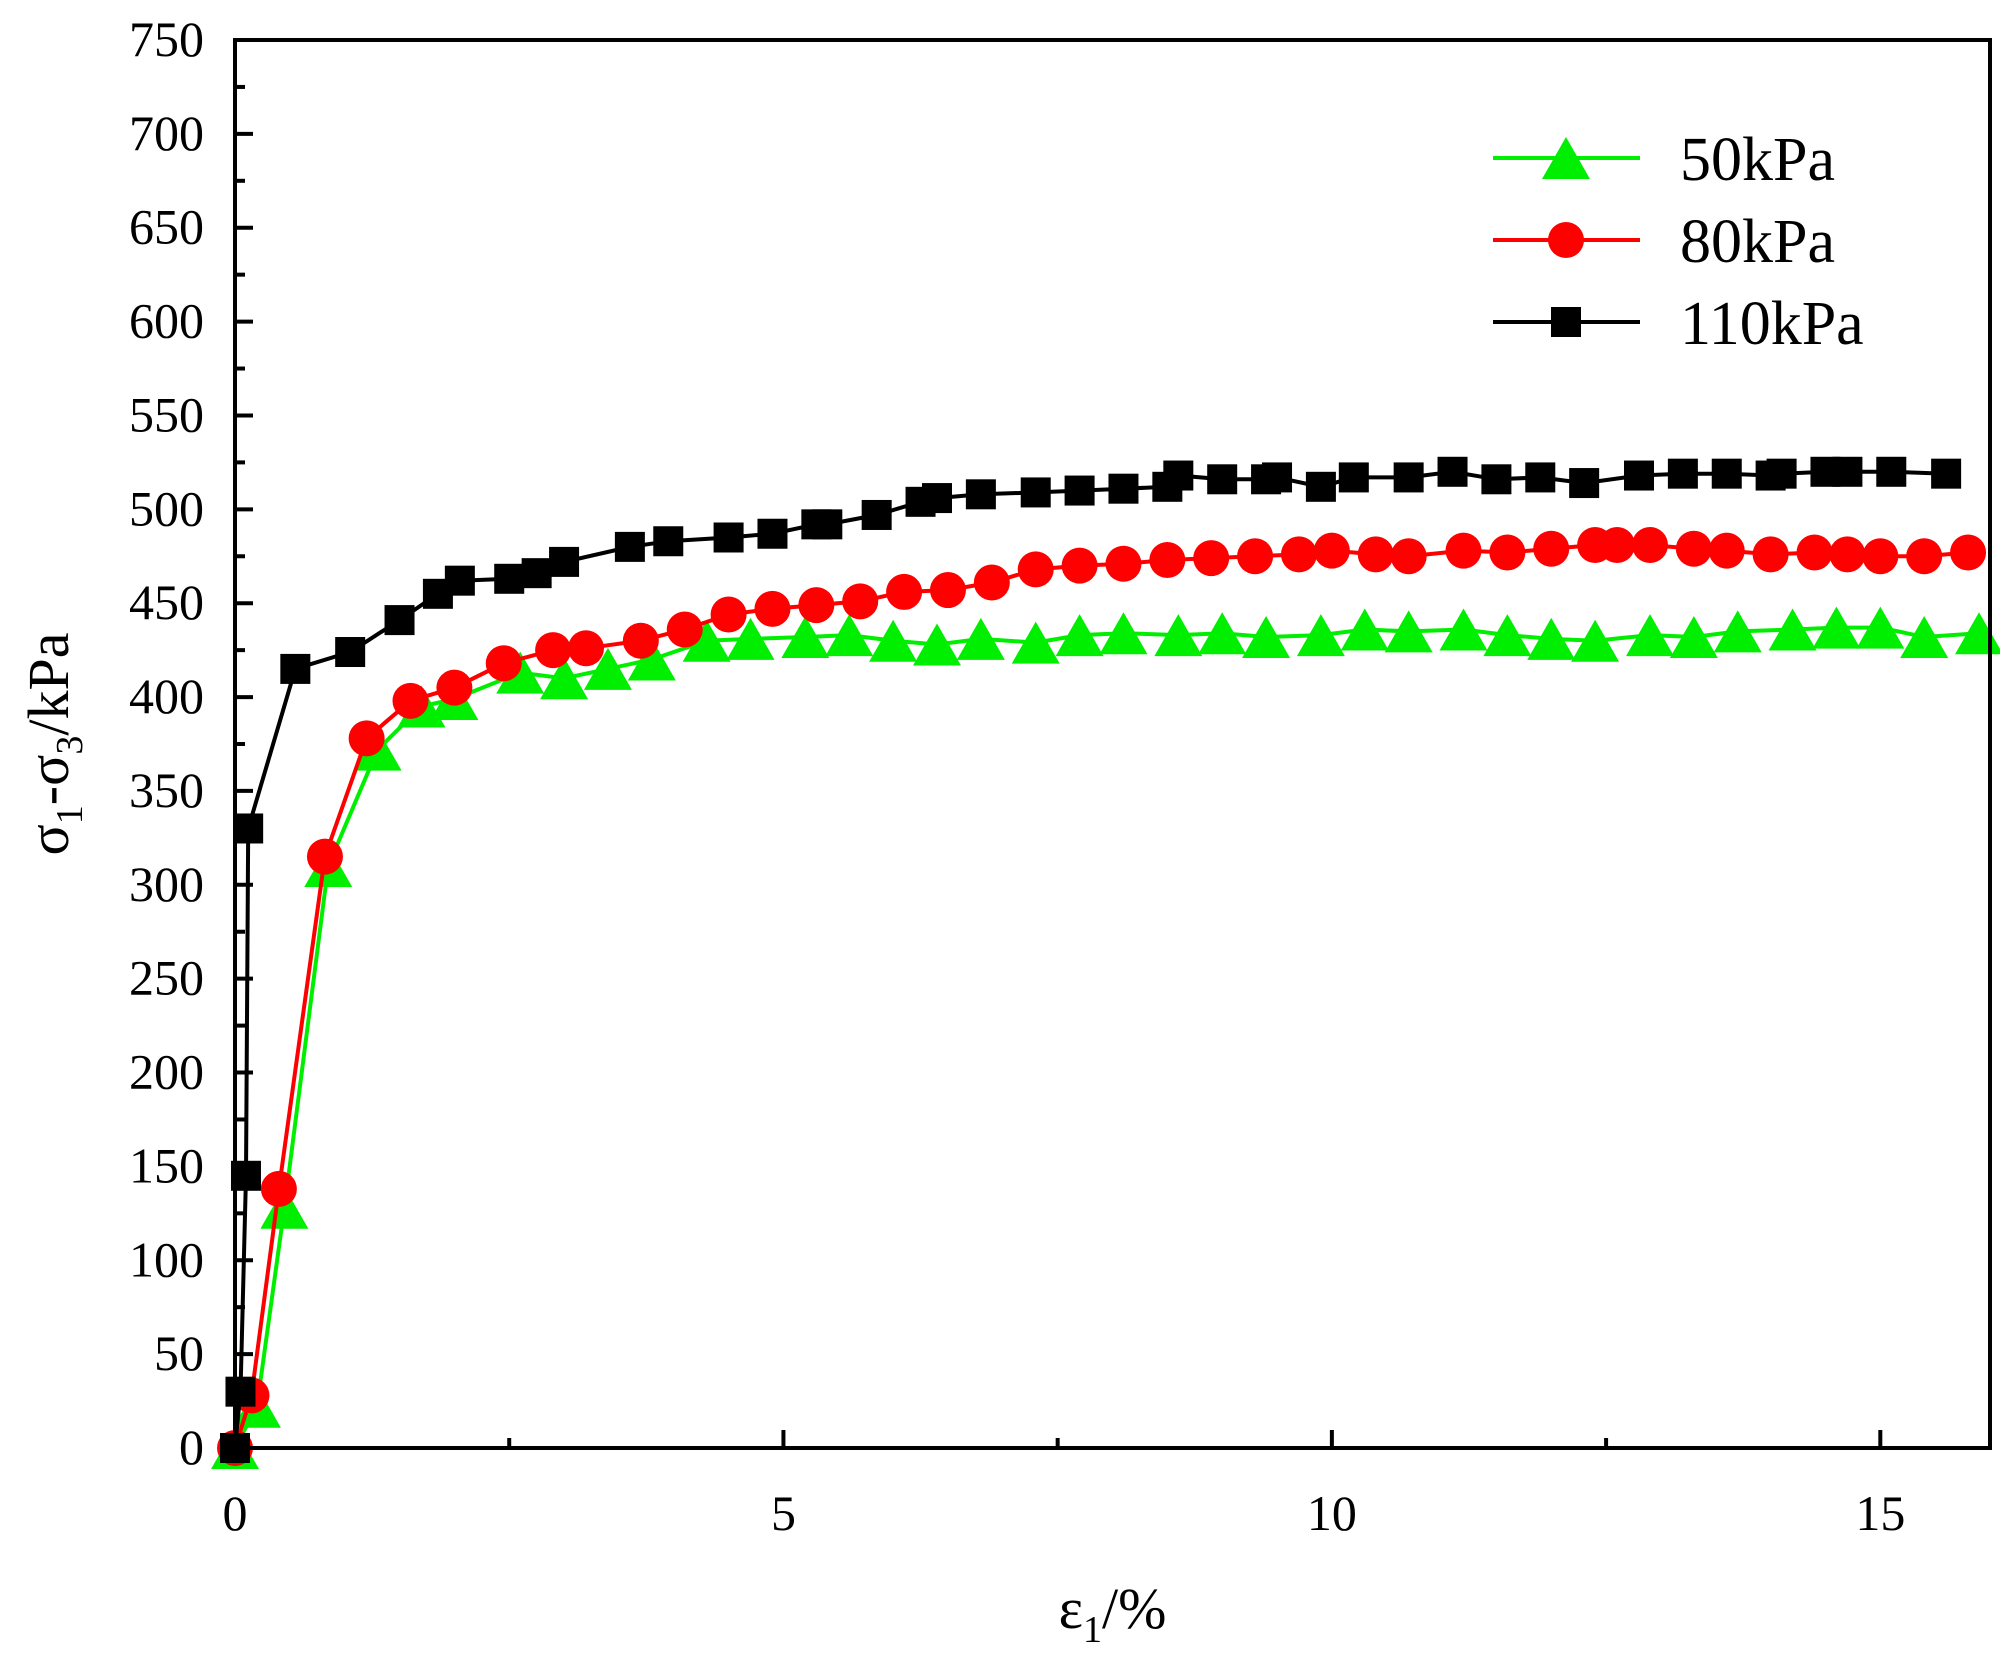 This screenshot has height=1670, width=2000. I want to click on x-tick-label: 15, so click(1880, 1513).